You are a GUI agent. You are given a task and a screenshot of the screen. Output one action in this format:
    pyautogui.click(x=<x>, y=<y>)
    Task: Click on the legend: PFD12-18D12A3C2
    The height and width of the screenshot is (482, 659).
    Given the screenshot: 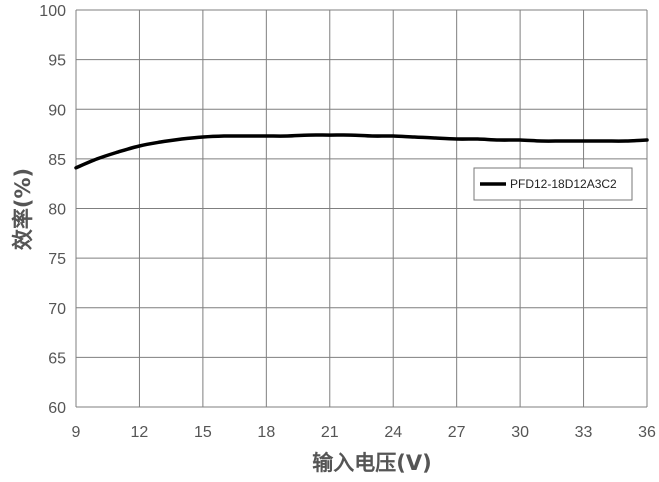 What is the action you would take?
    pyautogui.click(x=553, y=184)
    